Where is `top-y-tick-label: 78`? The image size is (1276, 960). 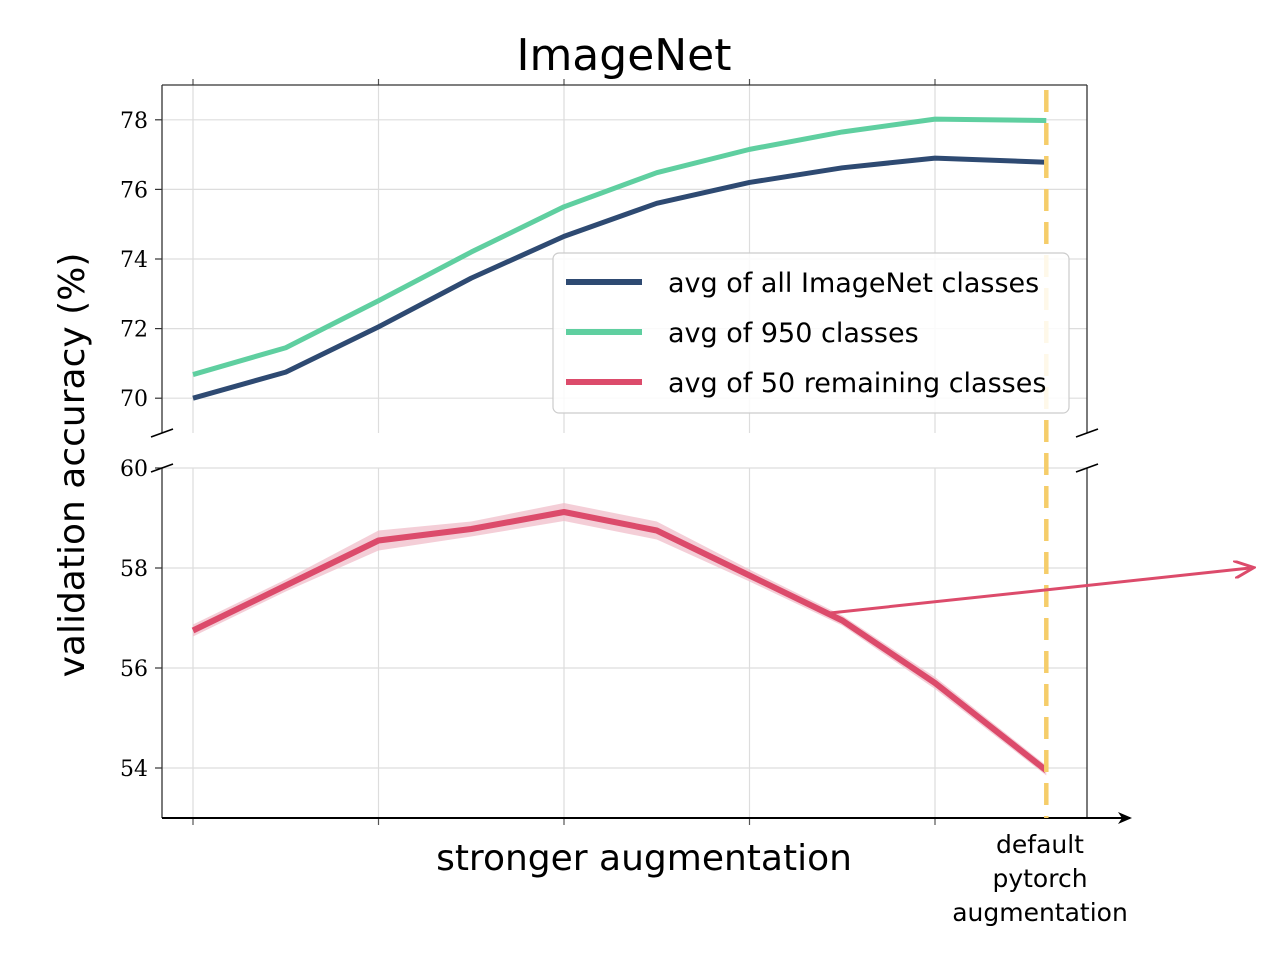 top-y-tick-label: 78 is located at coordinates (134, 121).